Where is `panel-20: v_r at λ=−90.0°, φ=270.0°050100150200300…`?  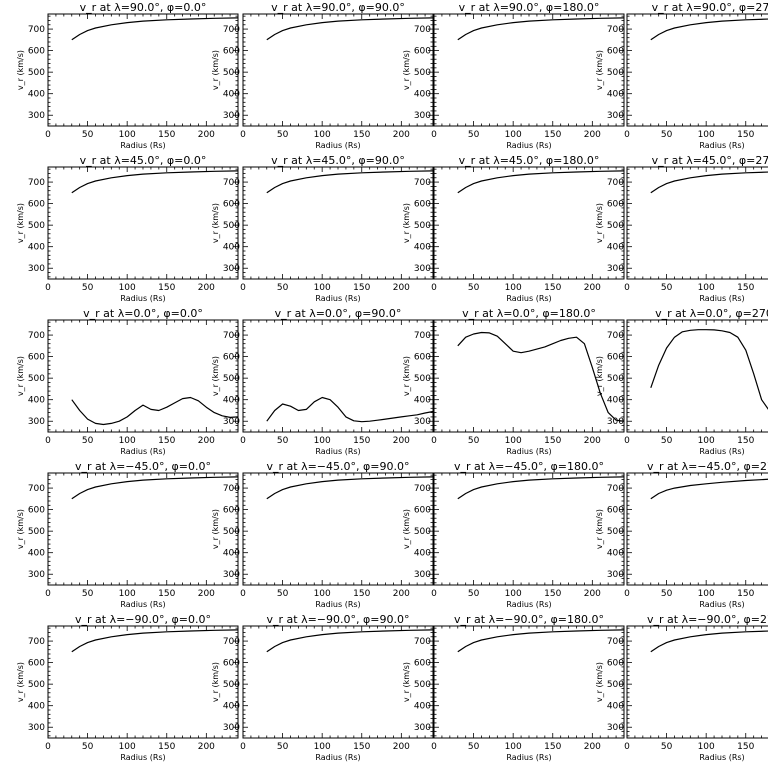
panel-20: v_r at λ=−90.0°, φ=270.0°050100150200300… is located at coordinates (681, 687).